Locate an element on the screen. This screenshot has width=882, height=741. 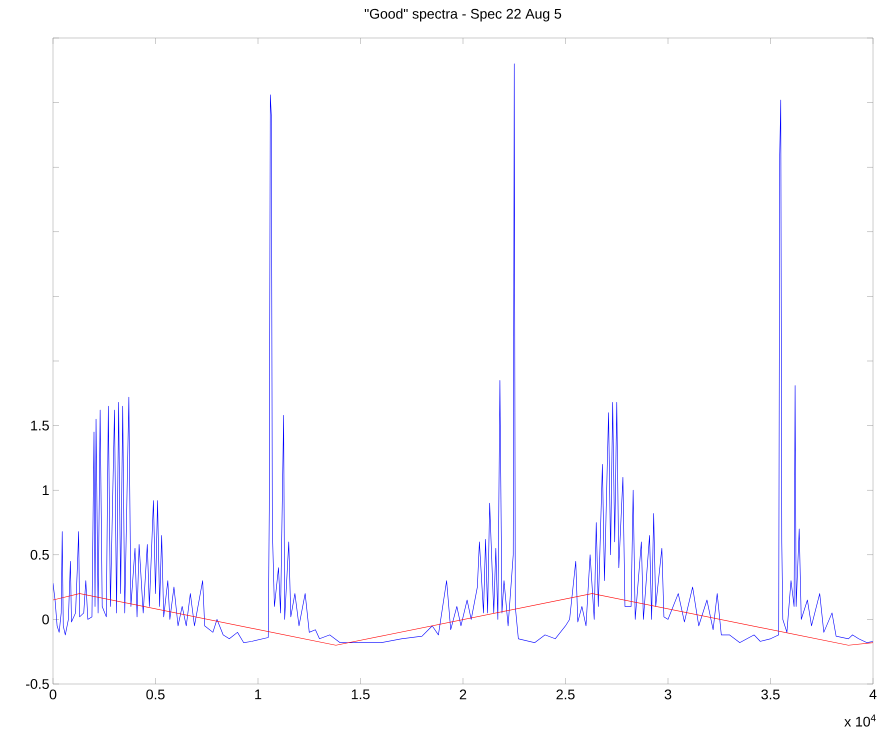
y-tick-label: 1 is located at coordinates (45, 490).